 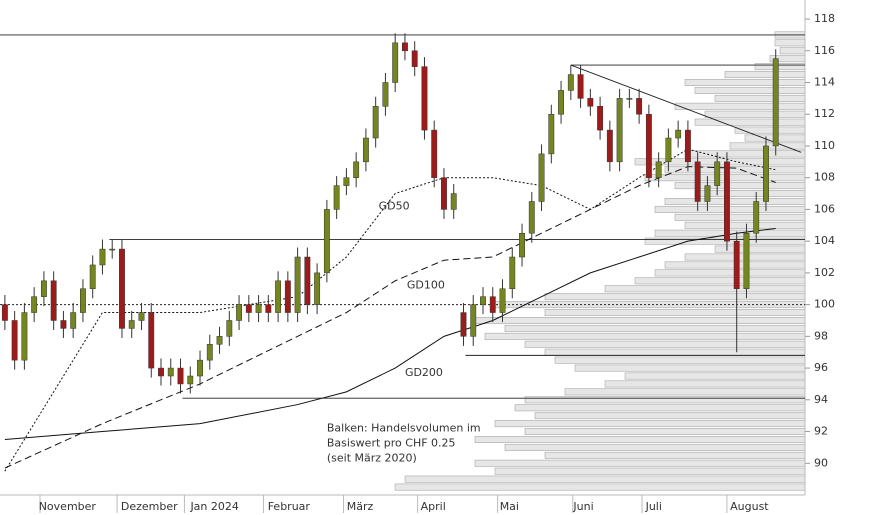 What do you see at coordinates (821, 335) in the screenshot?
I see `y-tick-label: 98` at bounding box center [821, 335].